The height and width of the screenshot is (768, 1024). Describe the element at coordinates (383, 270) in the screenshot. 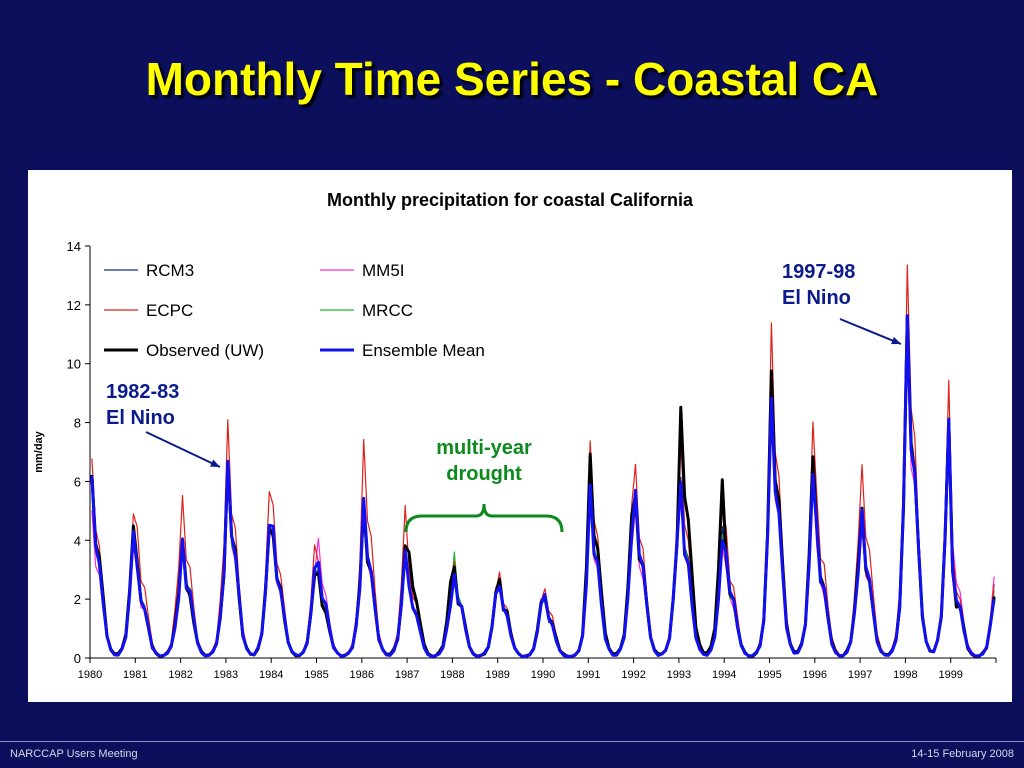

I see `legend-label: MM5I` at that location.